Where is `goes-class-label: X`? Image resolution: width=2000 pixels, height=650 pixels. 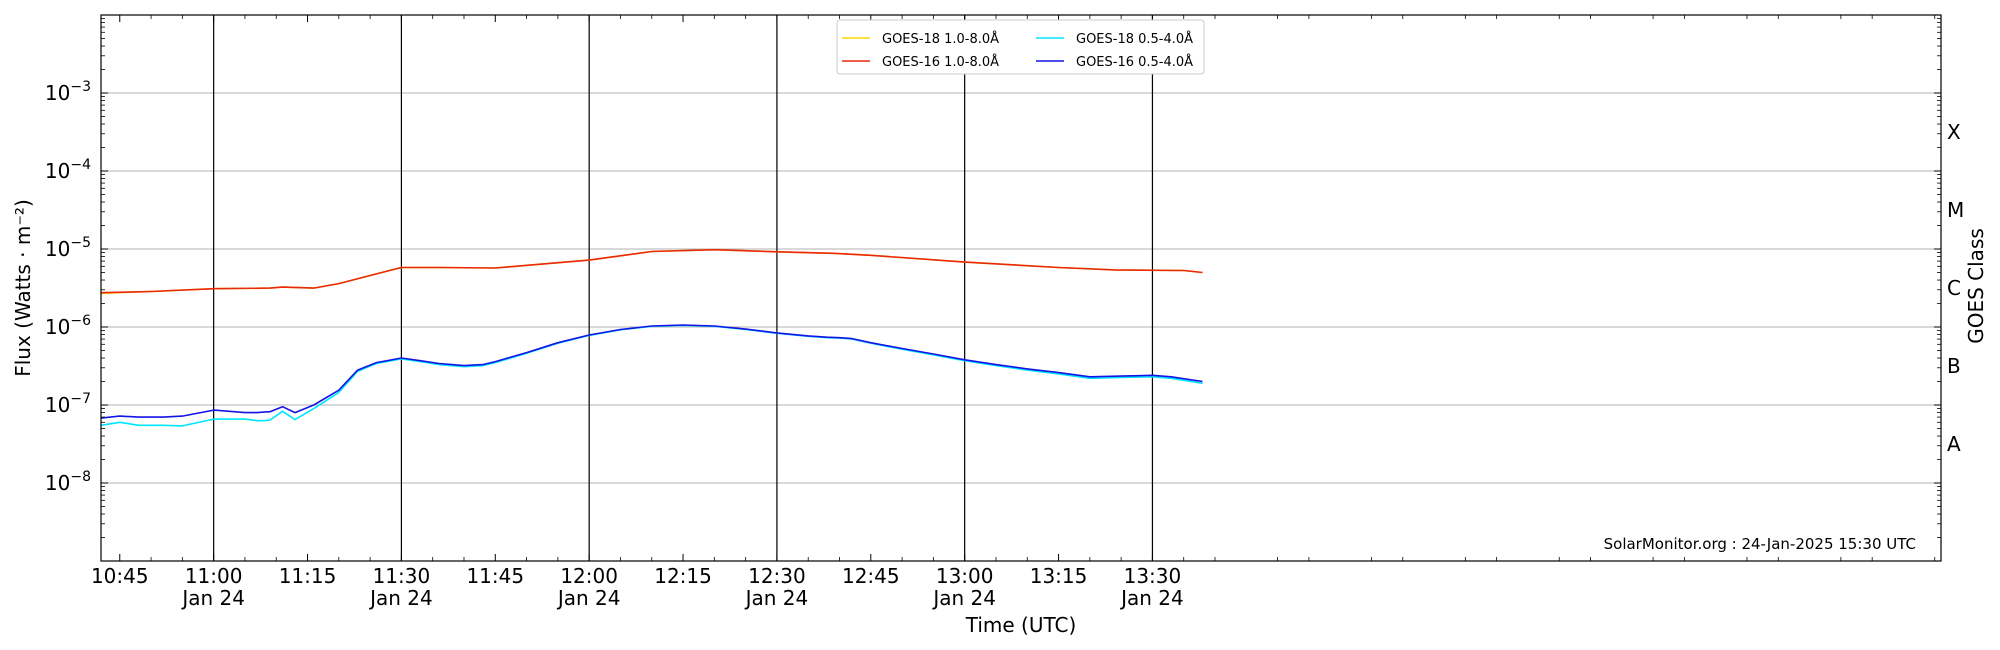 goes-class-label: X is located at coordinates (1954, 132).